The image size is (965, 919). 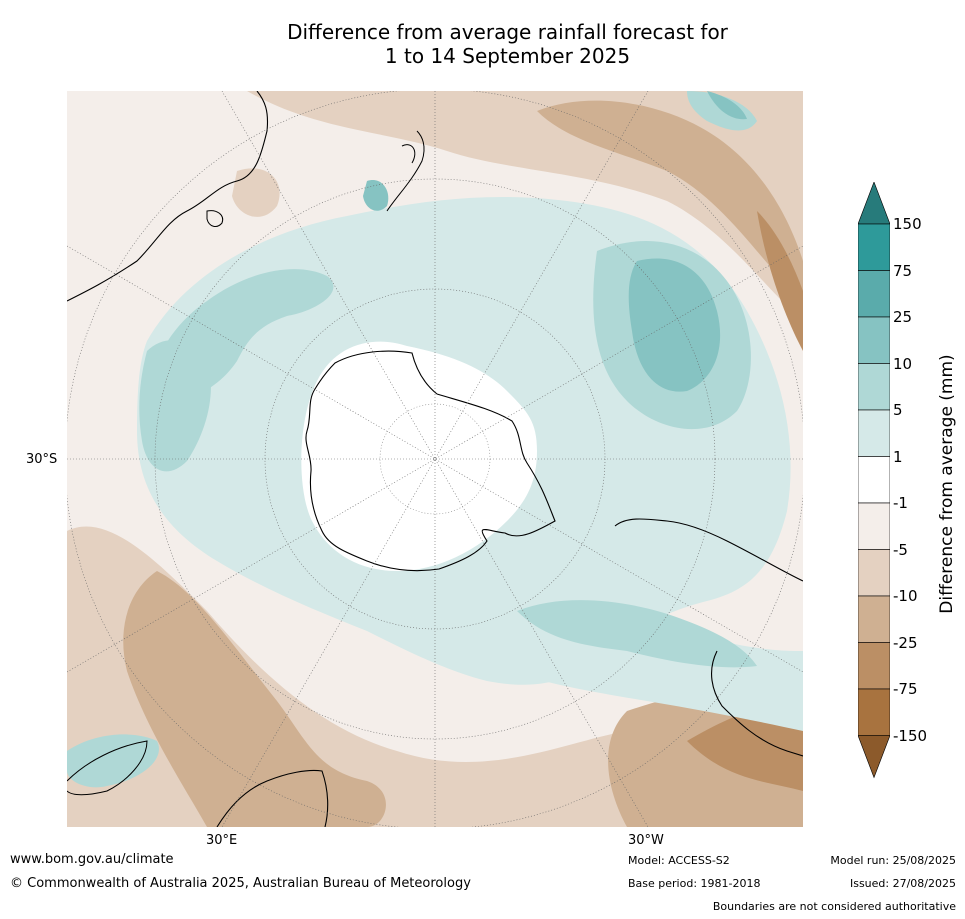 What do you see at coordinates (874, 757) in the screenshot?
I see `colorbar-extend-bottom` at bounding box center [874, 757].